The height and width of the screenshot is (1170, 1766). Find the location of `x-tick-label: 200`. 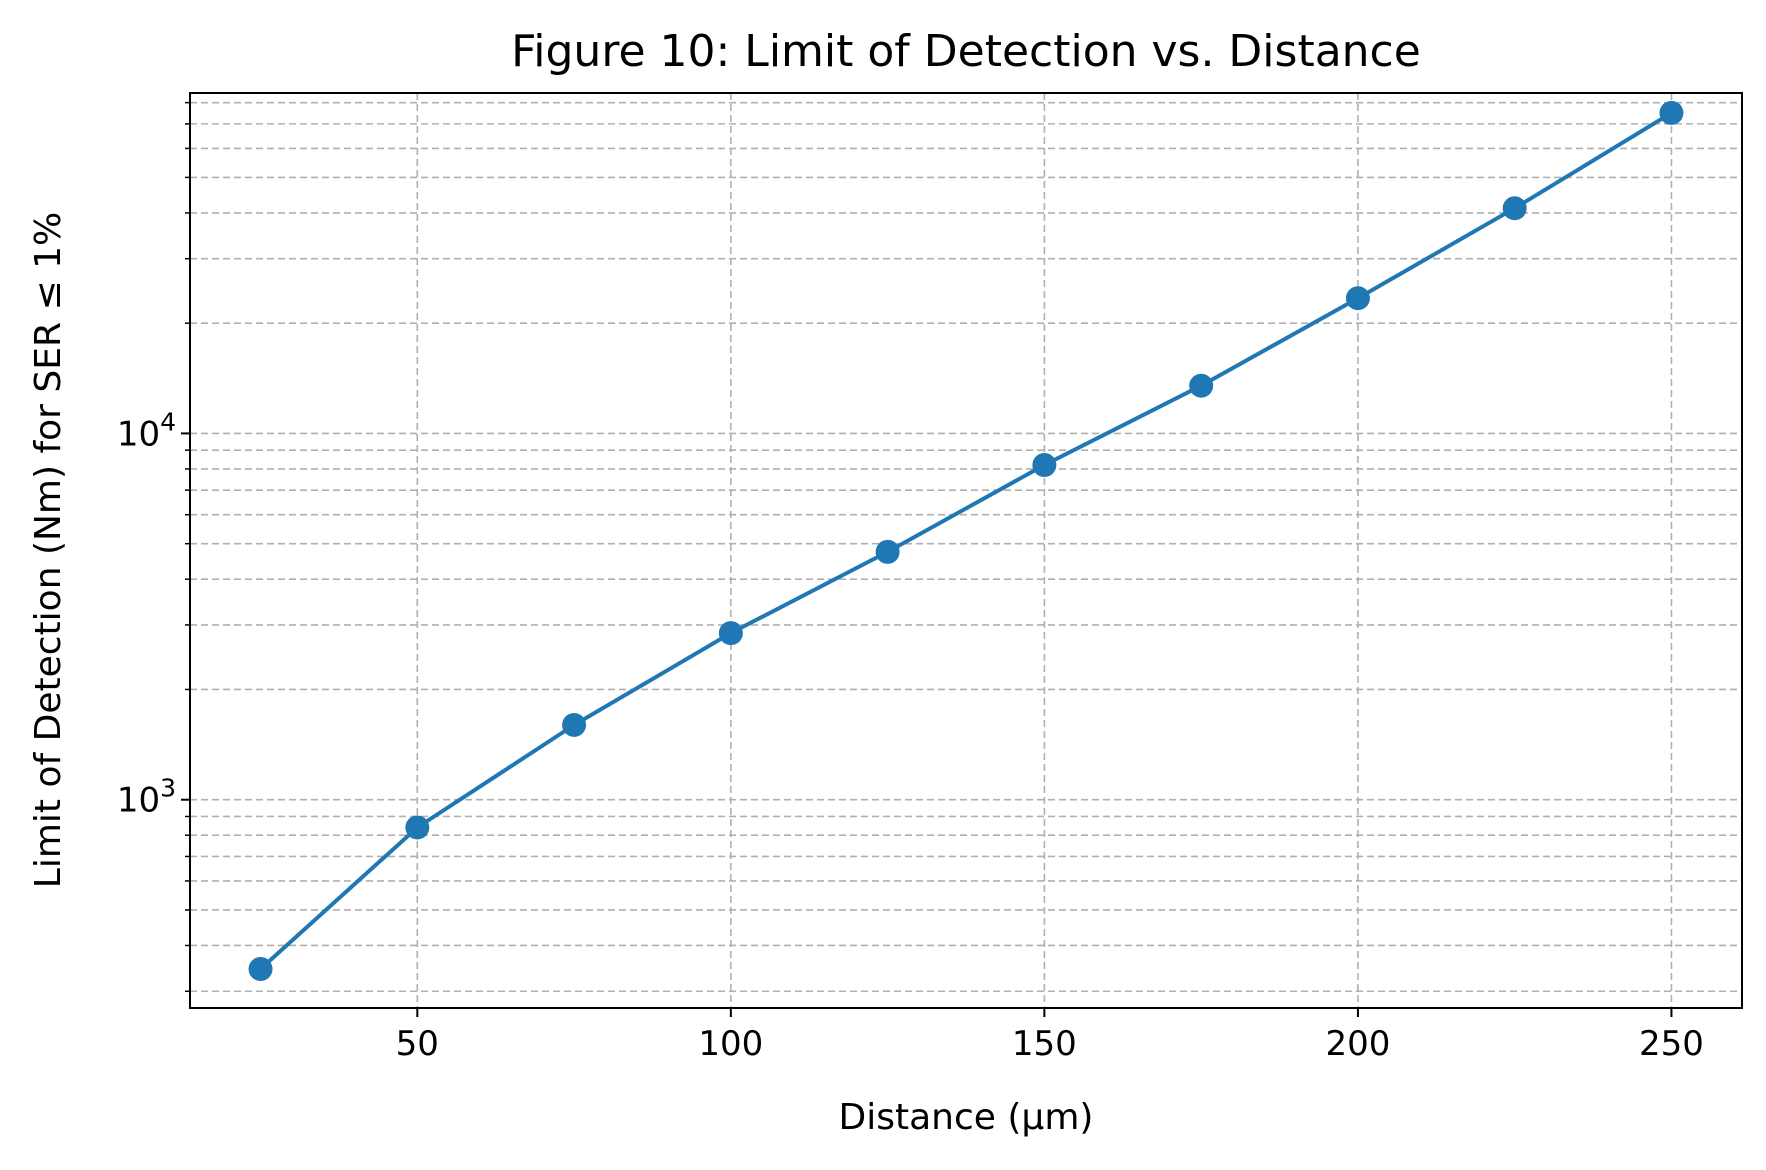

x-tick-label: 200 is located at coordinates (1357, 1044).